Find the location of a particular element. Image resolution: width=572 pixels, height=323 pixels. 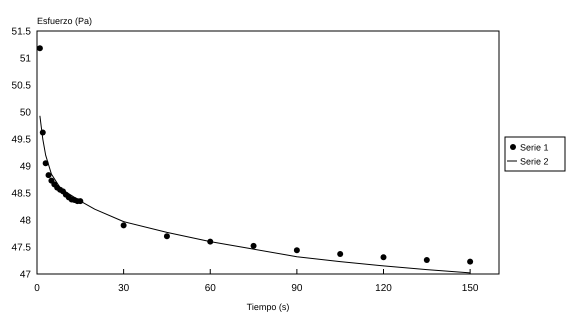

x-tick-label: 0 is located at coordinates (37, 288).